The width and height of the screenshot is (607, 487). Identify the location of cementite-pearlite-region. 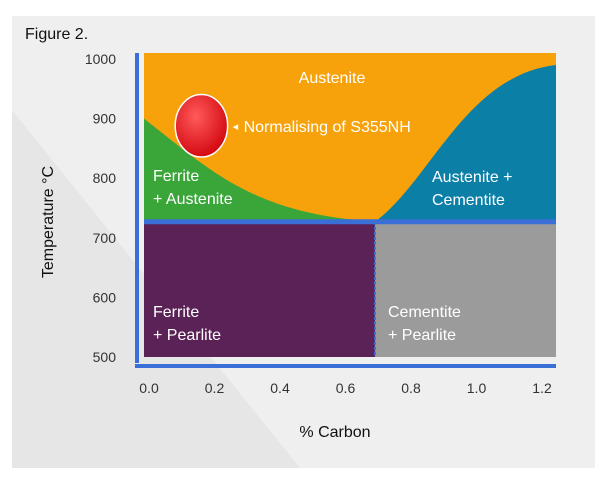
(465, 289).